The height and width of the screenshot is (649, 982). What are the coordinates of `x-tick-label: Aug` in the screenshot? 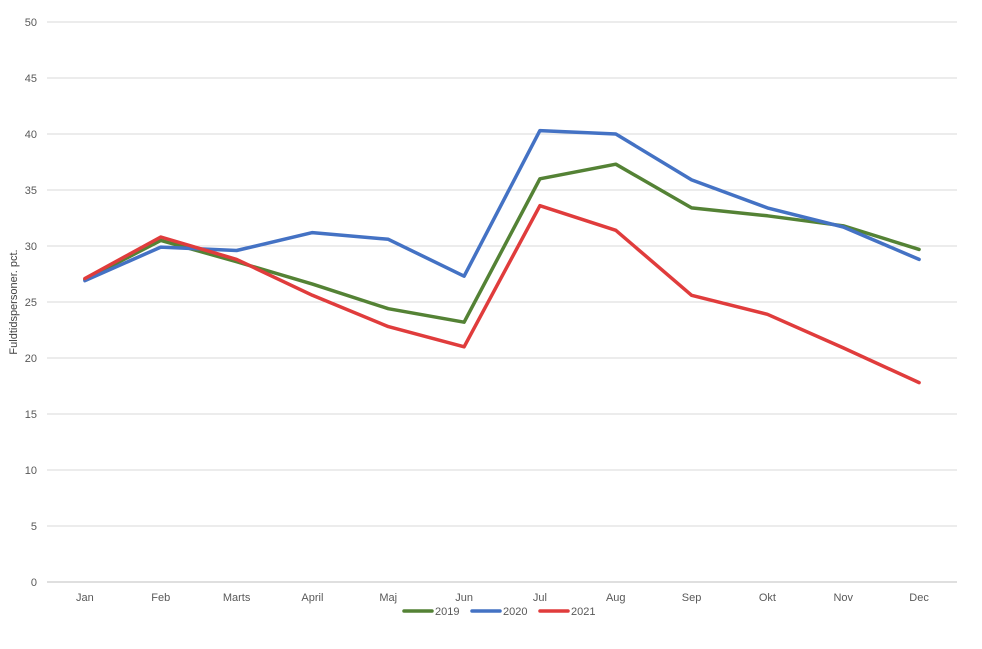 It's located at (616, 598).